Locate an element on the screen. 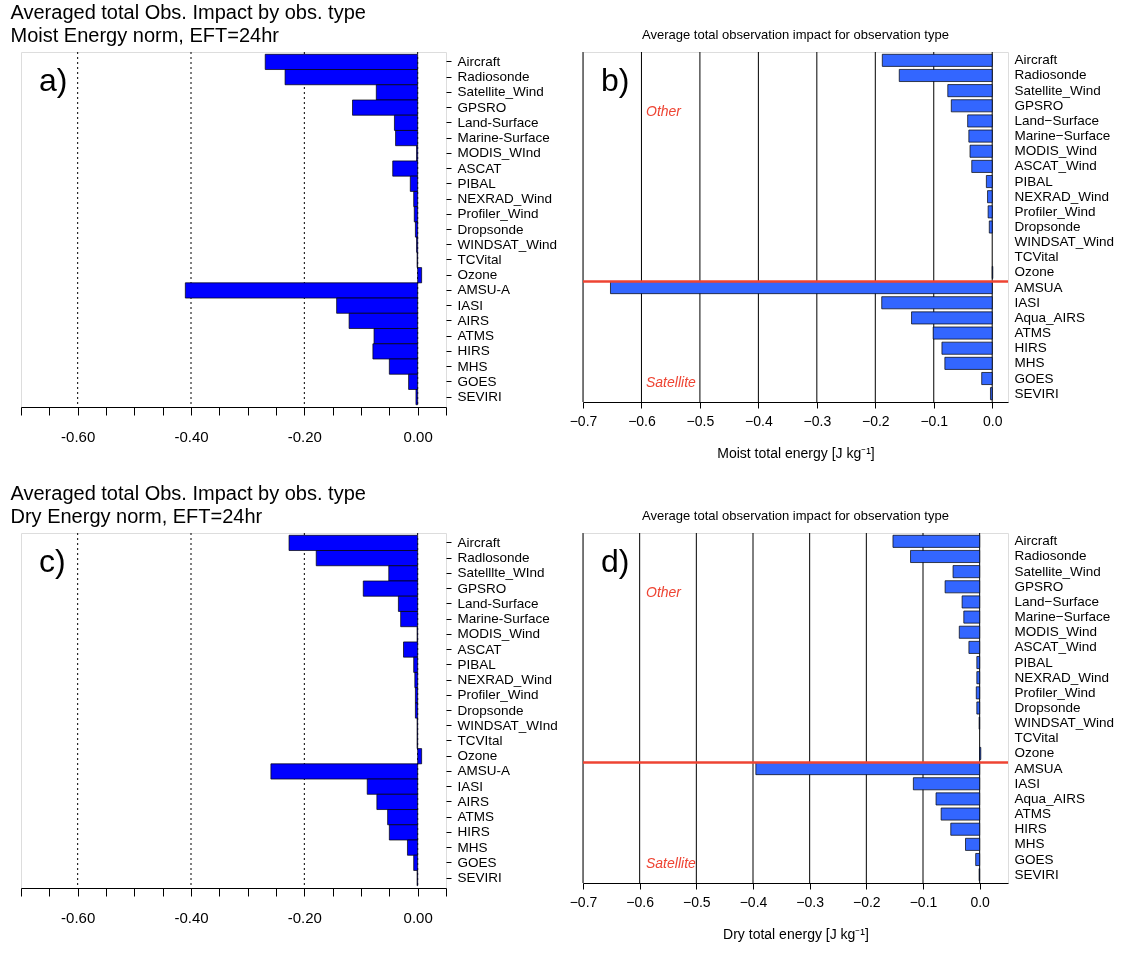 Image resolution: width=1139 pixels, height=961 pixels. annotation: d) is located at coordinates (615, 561).